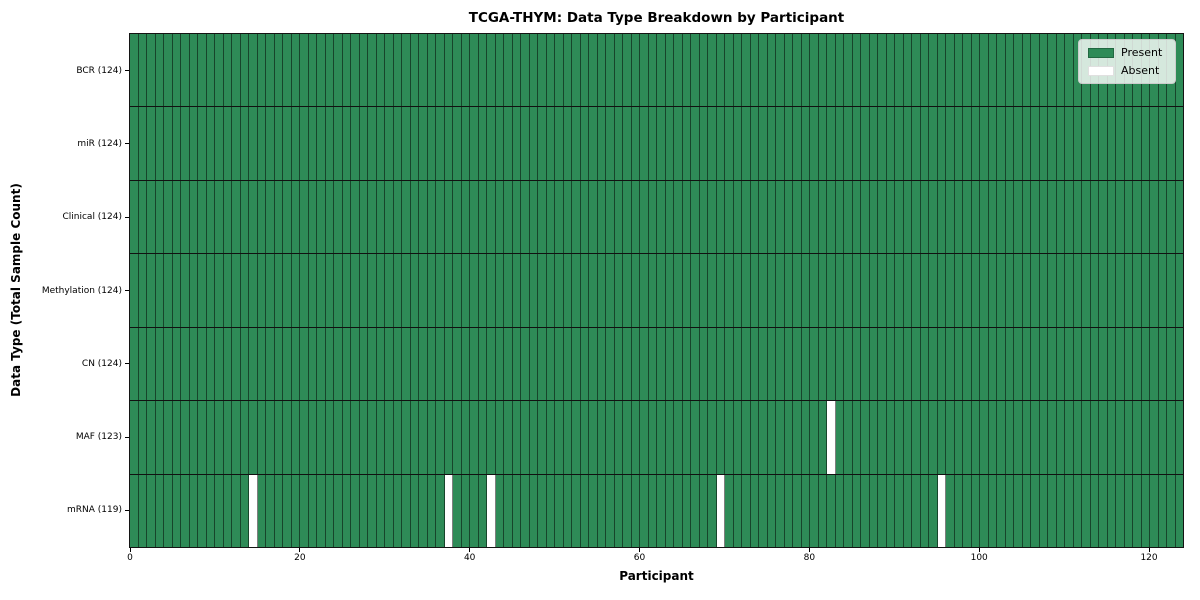 This screenshot has width=1200, height=600. What do you see at coordinates (656, 144) in the screenshot?
I see `heatmap-row-miR` at bounding box center [656, 144].